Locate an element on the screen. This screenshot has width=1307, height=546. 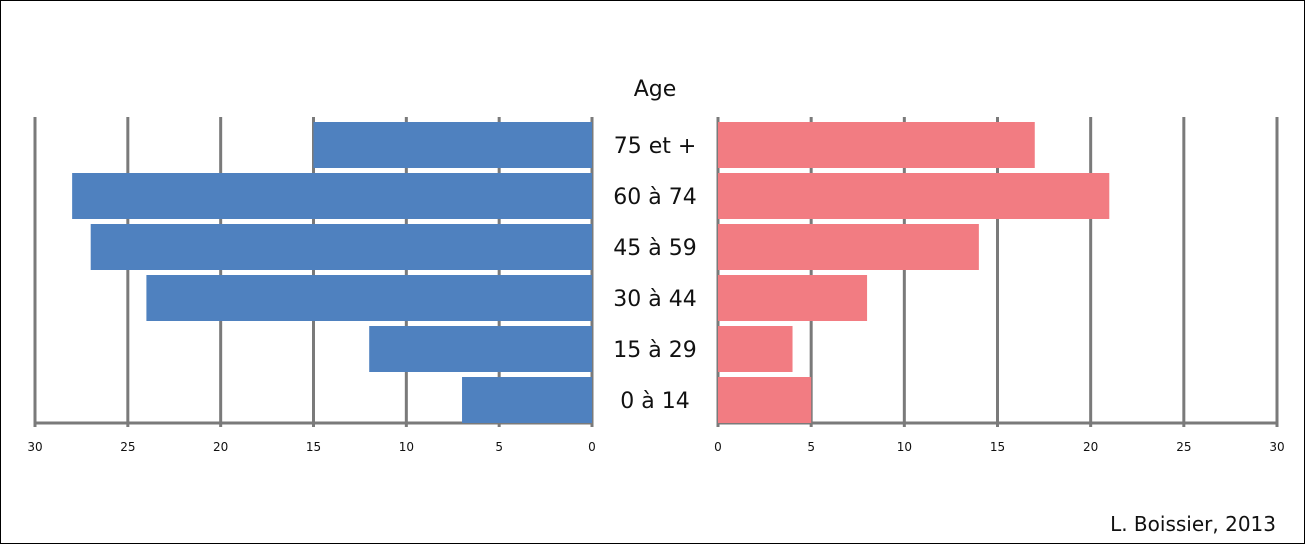
tick-label-right: 15 is located at coordinates (997, 447).